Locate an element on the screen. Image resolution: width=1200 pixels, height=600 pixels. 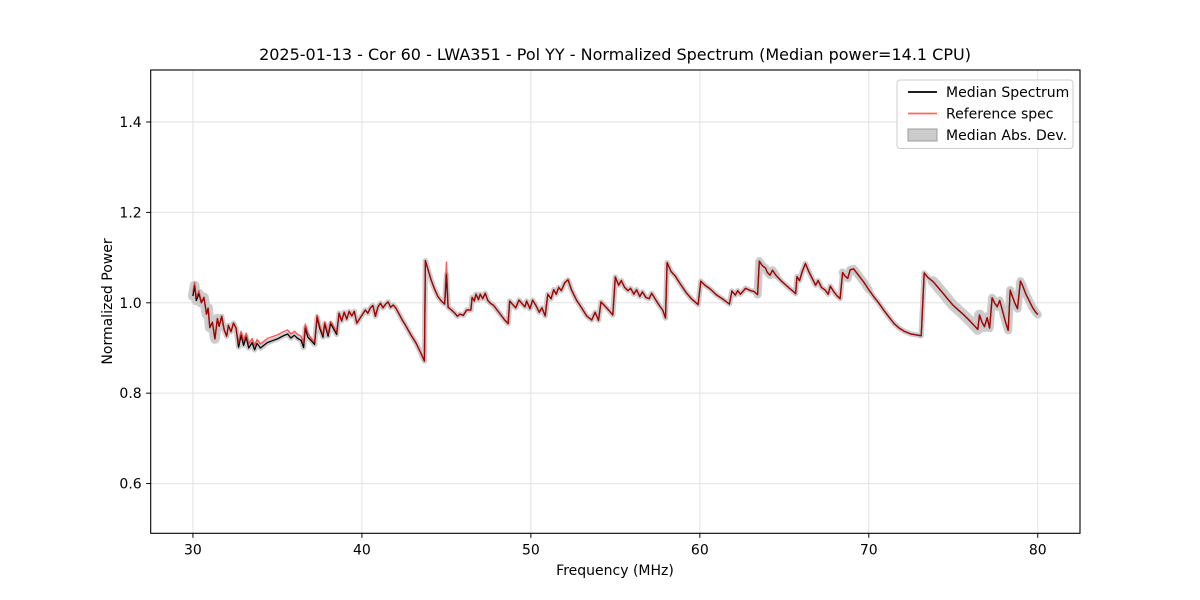
y-axis-label: Normalized Power is located at coordinates (108, 301).